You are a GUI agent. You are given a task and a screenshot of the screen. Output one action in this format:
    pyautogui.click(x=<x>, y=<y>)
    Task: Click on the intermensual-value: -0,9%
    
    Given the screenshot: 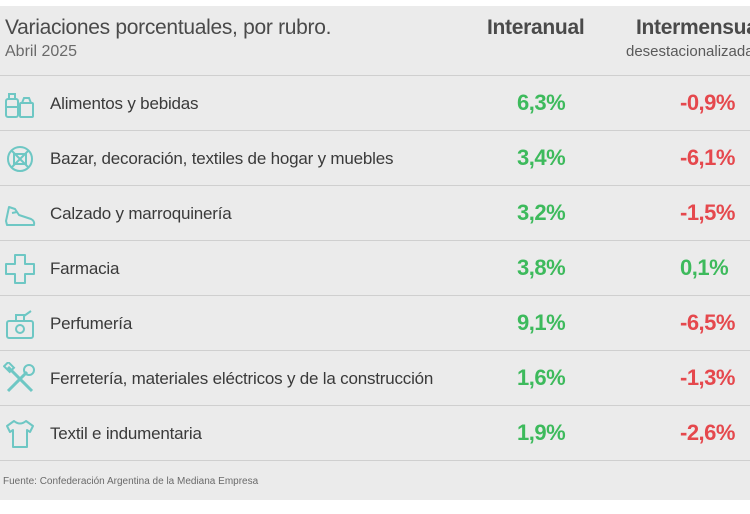 What is the action you would take?
    pyautogui.click(x=707, y=102)
    